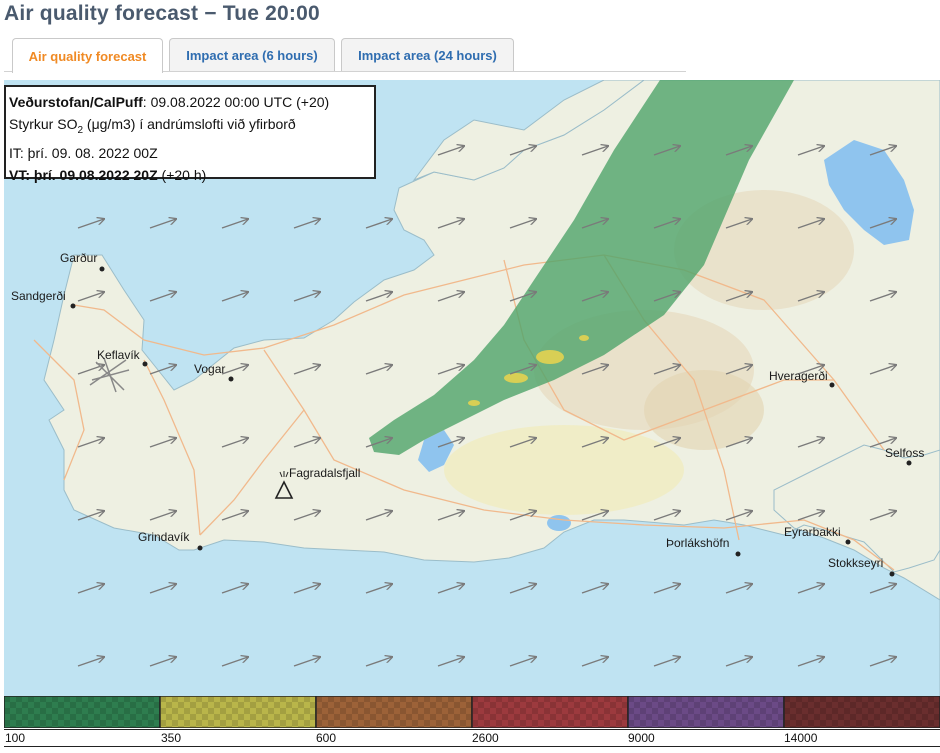  What do you see at coordinates (345, 71) in the screenshot?
I see `tab-divider` at bounding box center [345, 71].